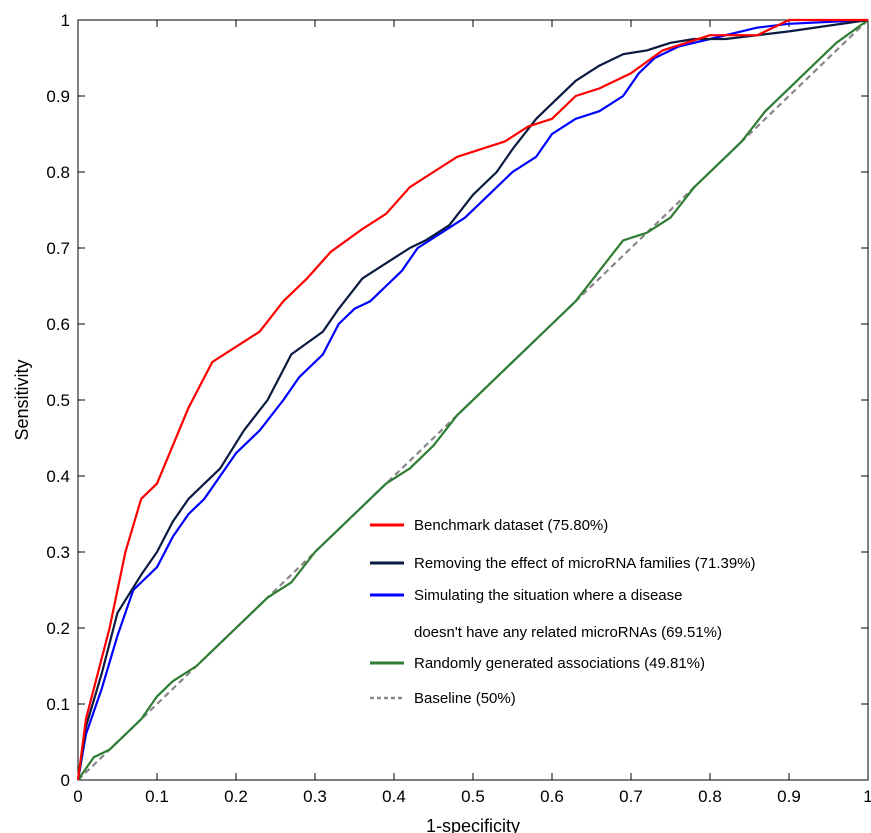 This screenshot has height=833, width=871. Describe the element at coordinates (58, 324) in the screenshot. I see `y-tick-label: 0.6` at that location.